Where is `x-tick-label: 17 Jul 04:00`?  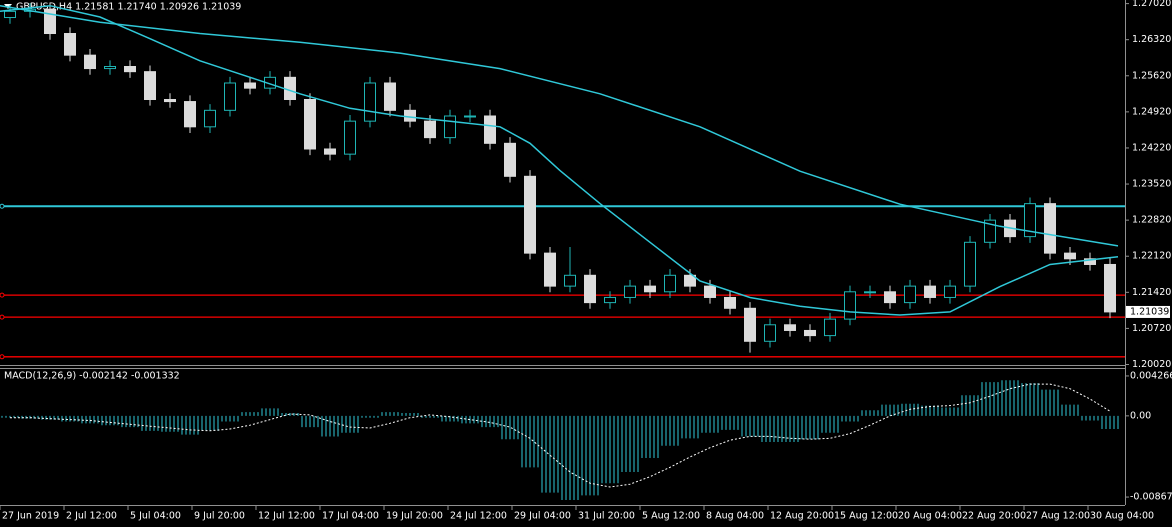
x-tick-label: 17 Jul 04:00 is located at coordinates (350, 516).